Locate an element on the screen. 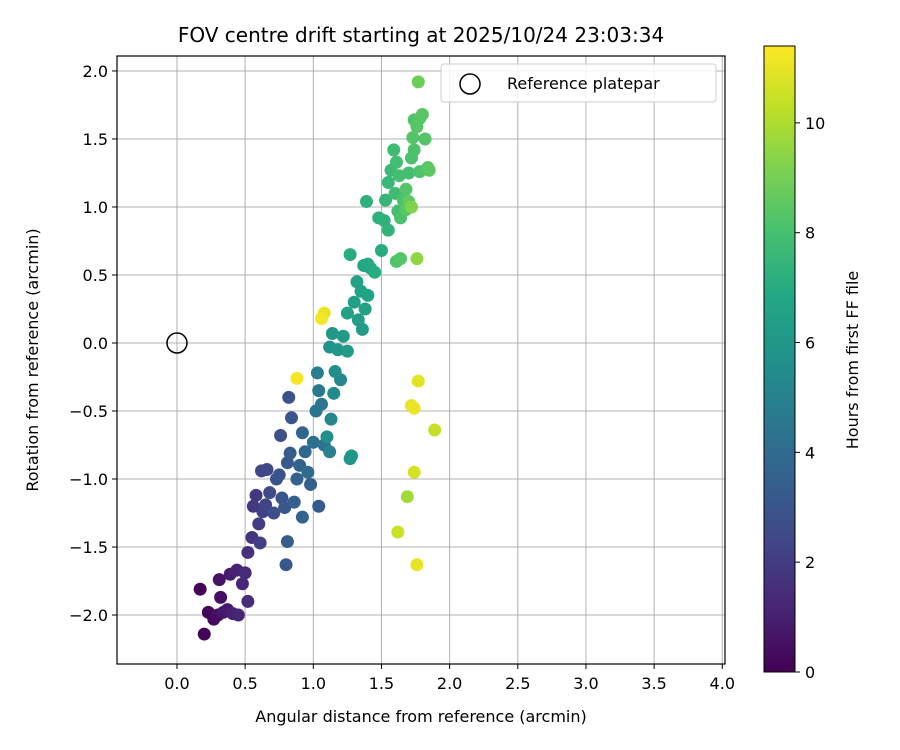 This screenshot has width=900, height=750. reference-marker is located at coordinates (177, 343).